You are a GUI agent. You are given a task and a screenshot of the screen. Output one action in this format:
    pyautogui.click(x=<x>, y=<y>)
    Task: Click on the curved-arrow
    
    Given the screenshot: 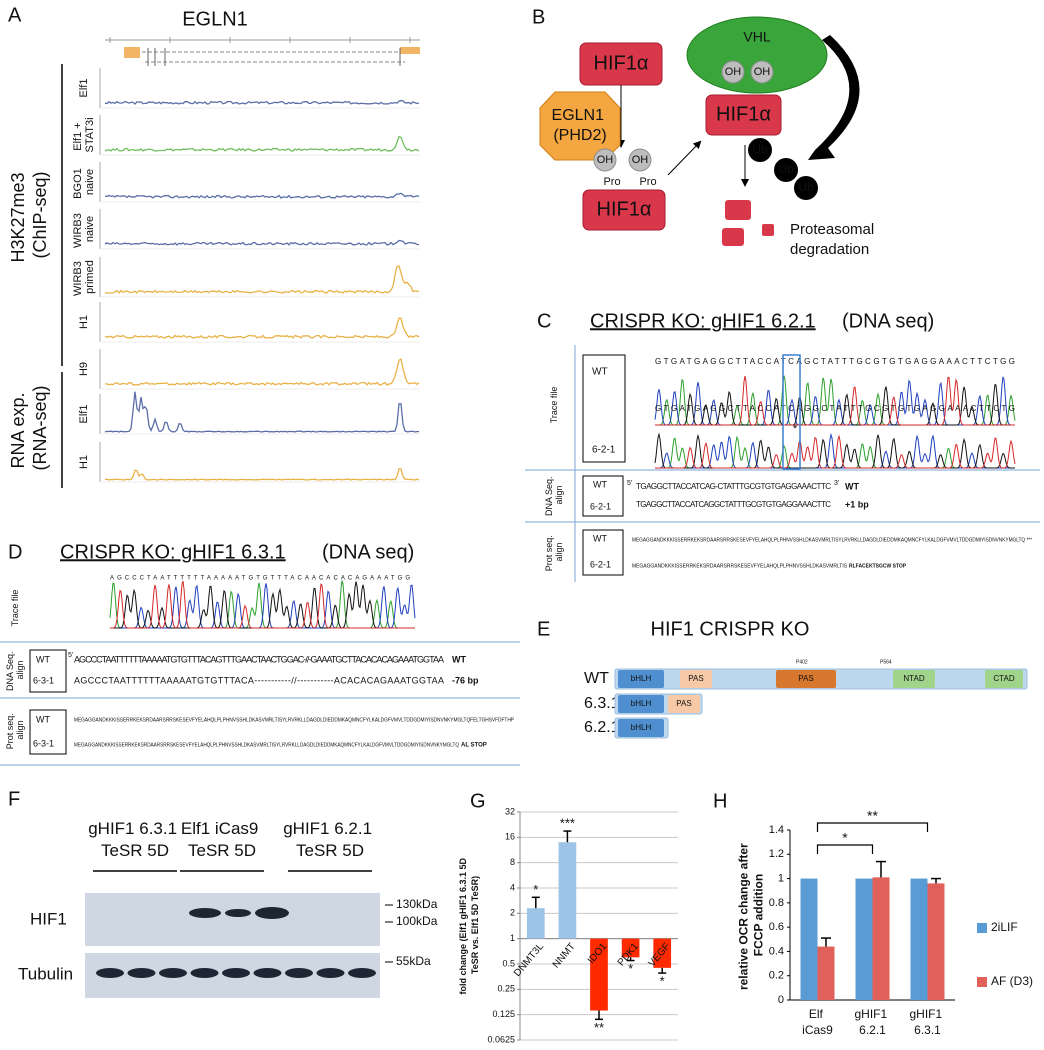 What is the action you would take?
    pyautogui.click(x=834, y=97)
    